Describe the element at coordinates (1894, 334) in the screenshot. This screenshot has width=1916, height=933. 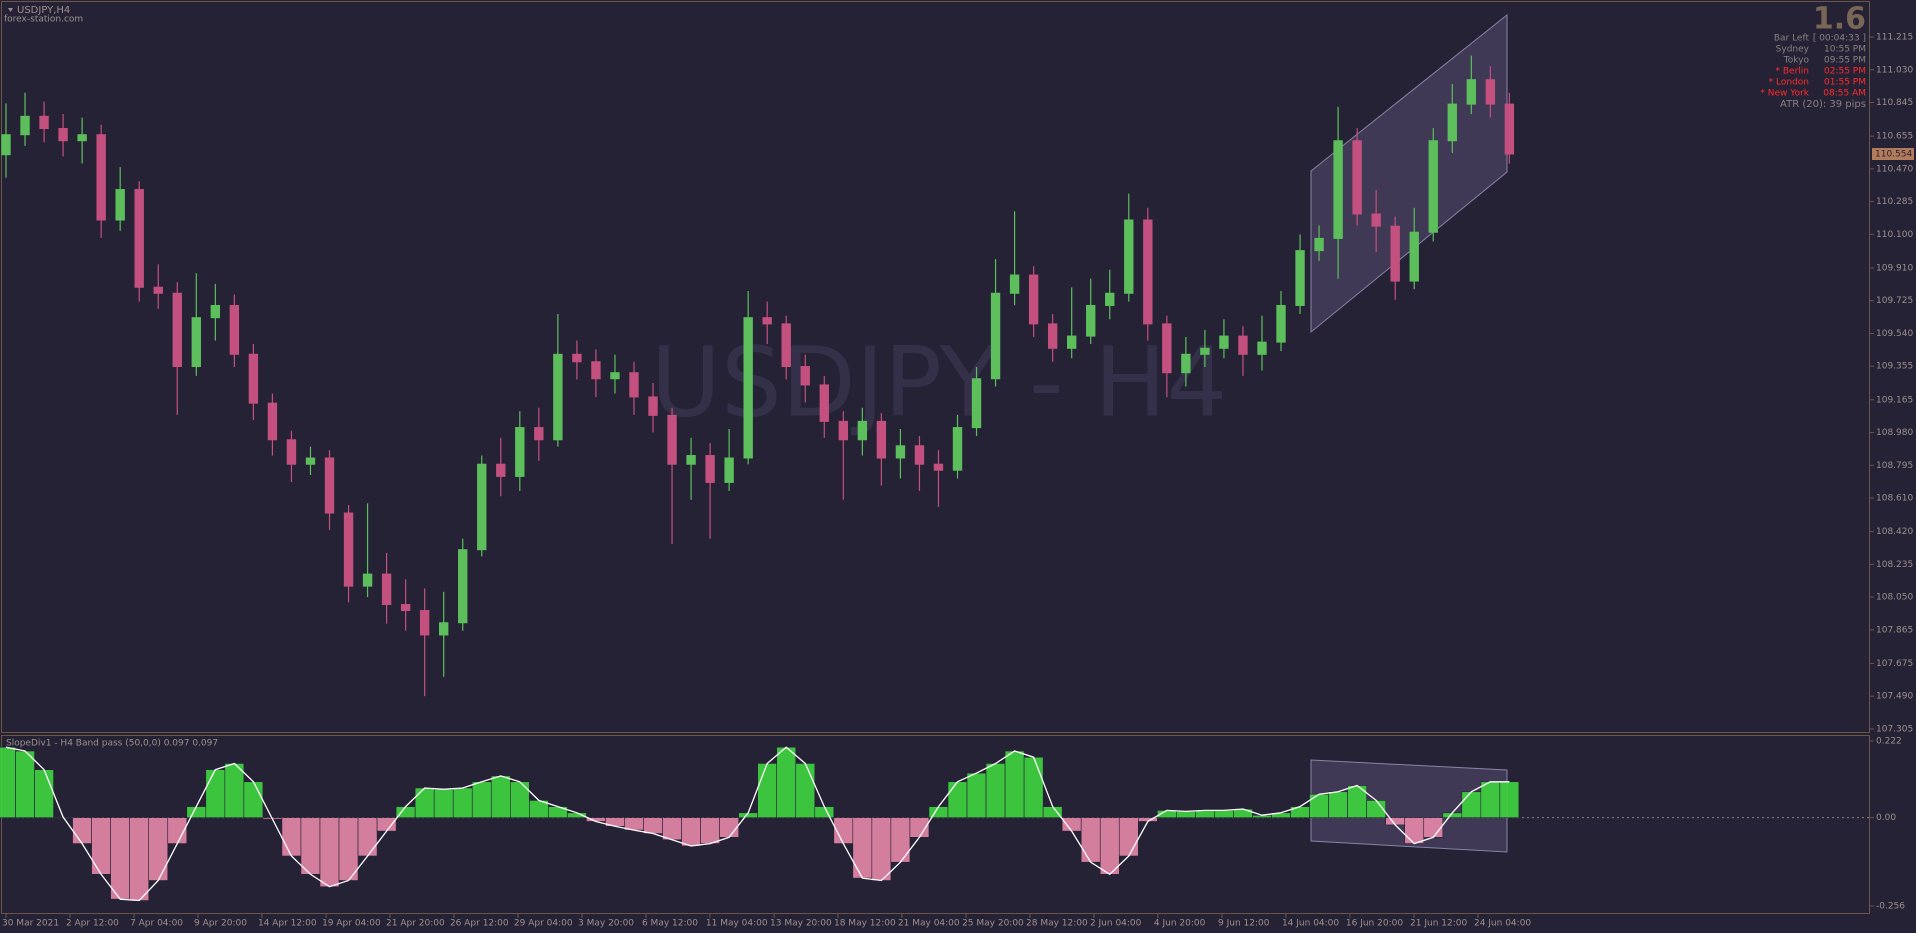
I see `y-tick-label: 109.540` at that location.